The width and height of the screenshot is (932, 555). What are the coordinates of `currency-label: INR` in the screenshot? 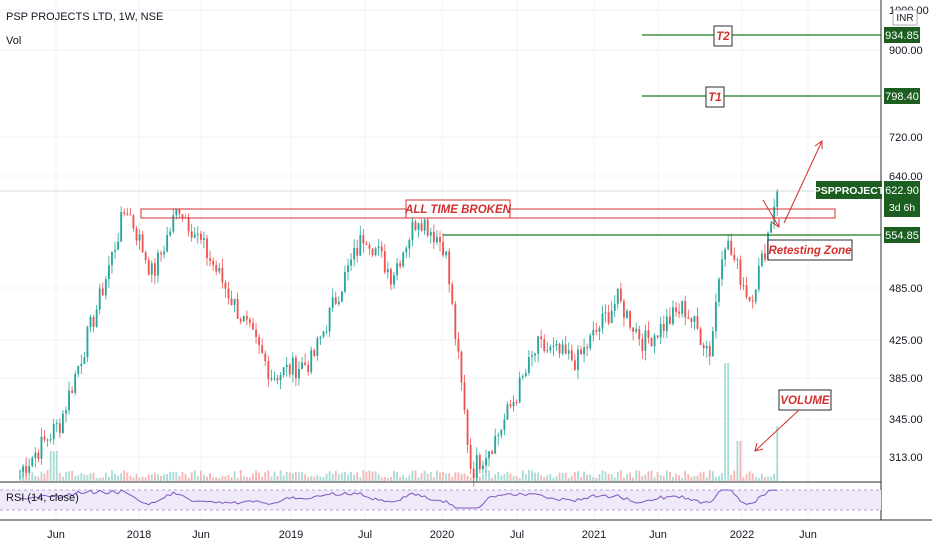 It's located at (904, 18).